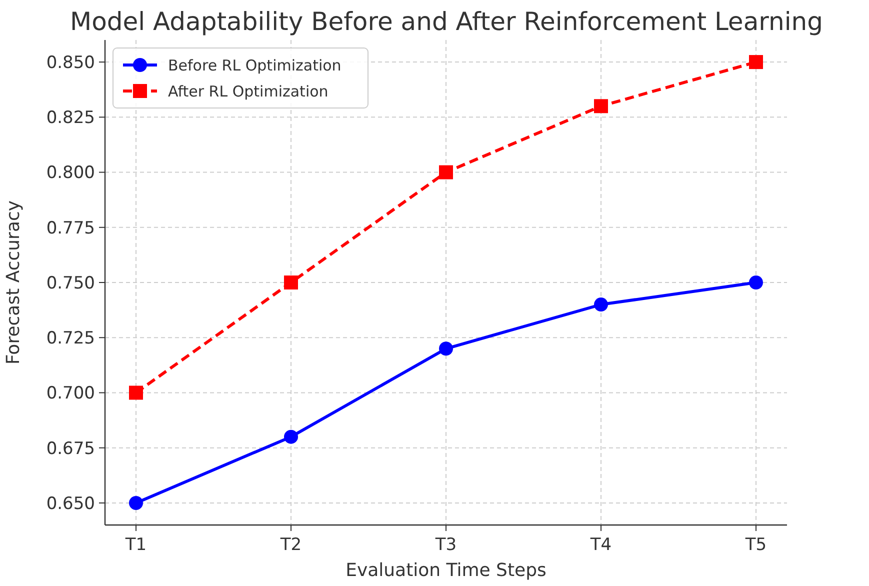 This screenshot has height=586, width=869. What do you see at coordinates (70, 62) in the screenshot?
I see `y-tick-label: 0.850` at bounding box center [70, 62].